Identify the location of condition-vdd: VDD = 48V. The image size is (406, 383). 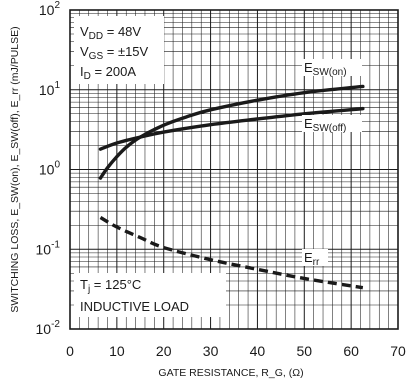
(110, 33).